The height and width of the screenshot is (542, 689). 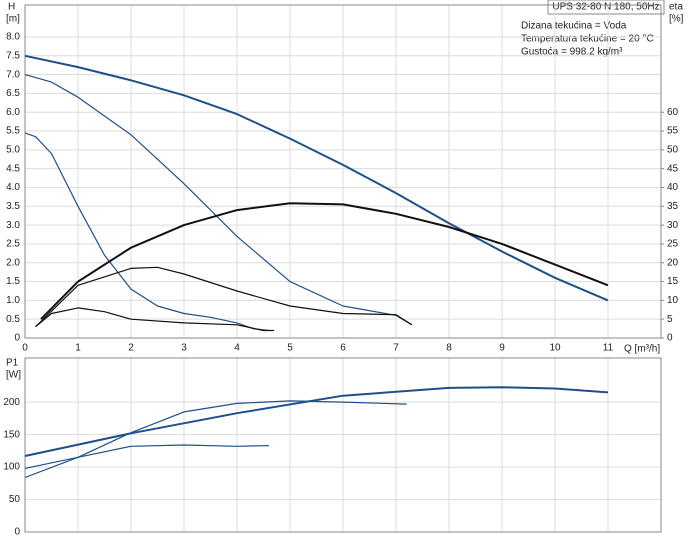 What do you see at coordinates (131, 348) in the screenshot?
I see `x-tick-label: 2` at bounding box center [131, 348].